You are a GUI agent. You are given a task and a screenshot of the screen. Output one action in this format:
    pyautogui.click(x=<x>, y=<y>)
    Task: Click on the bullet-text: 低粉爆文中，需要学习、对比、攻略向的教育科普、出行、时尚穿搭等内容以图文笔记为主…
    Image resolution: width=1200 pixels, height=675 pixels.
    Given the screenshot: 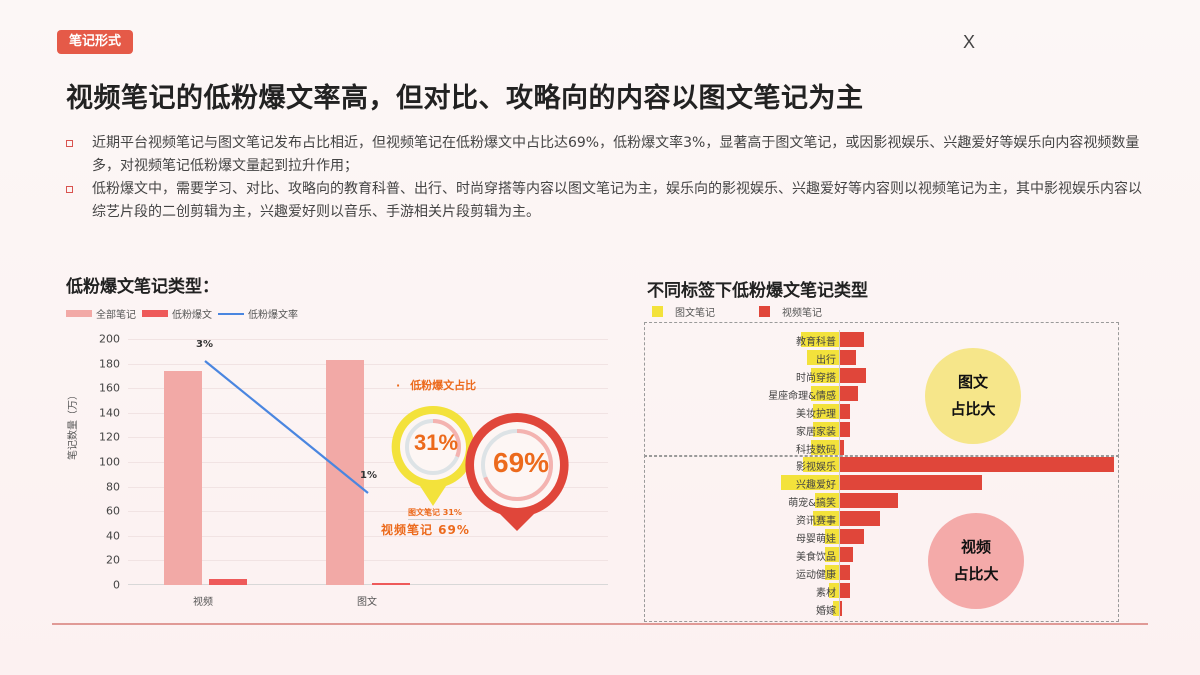 What is the action you would take?
    pyautogui.click(x=617, y=200)
    